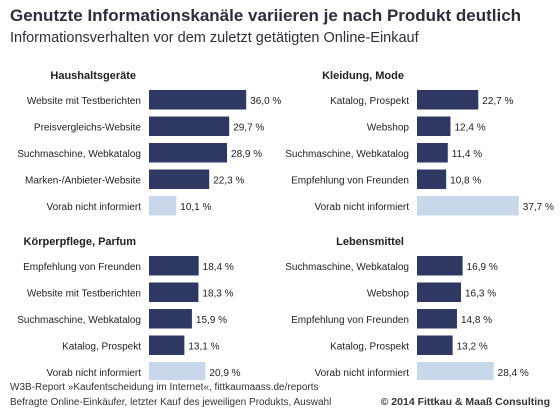  I want to click on data-label: 18,3 %, so click(217, 293).